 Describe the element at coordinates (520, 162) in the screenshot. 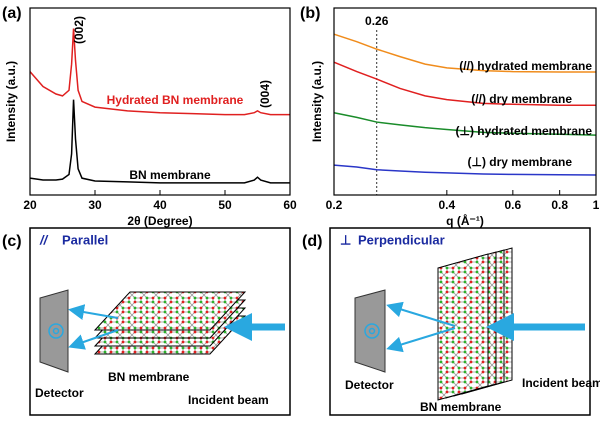

I see `series-label: (⊥) dry membrane` at that location.